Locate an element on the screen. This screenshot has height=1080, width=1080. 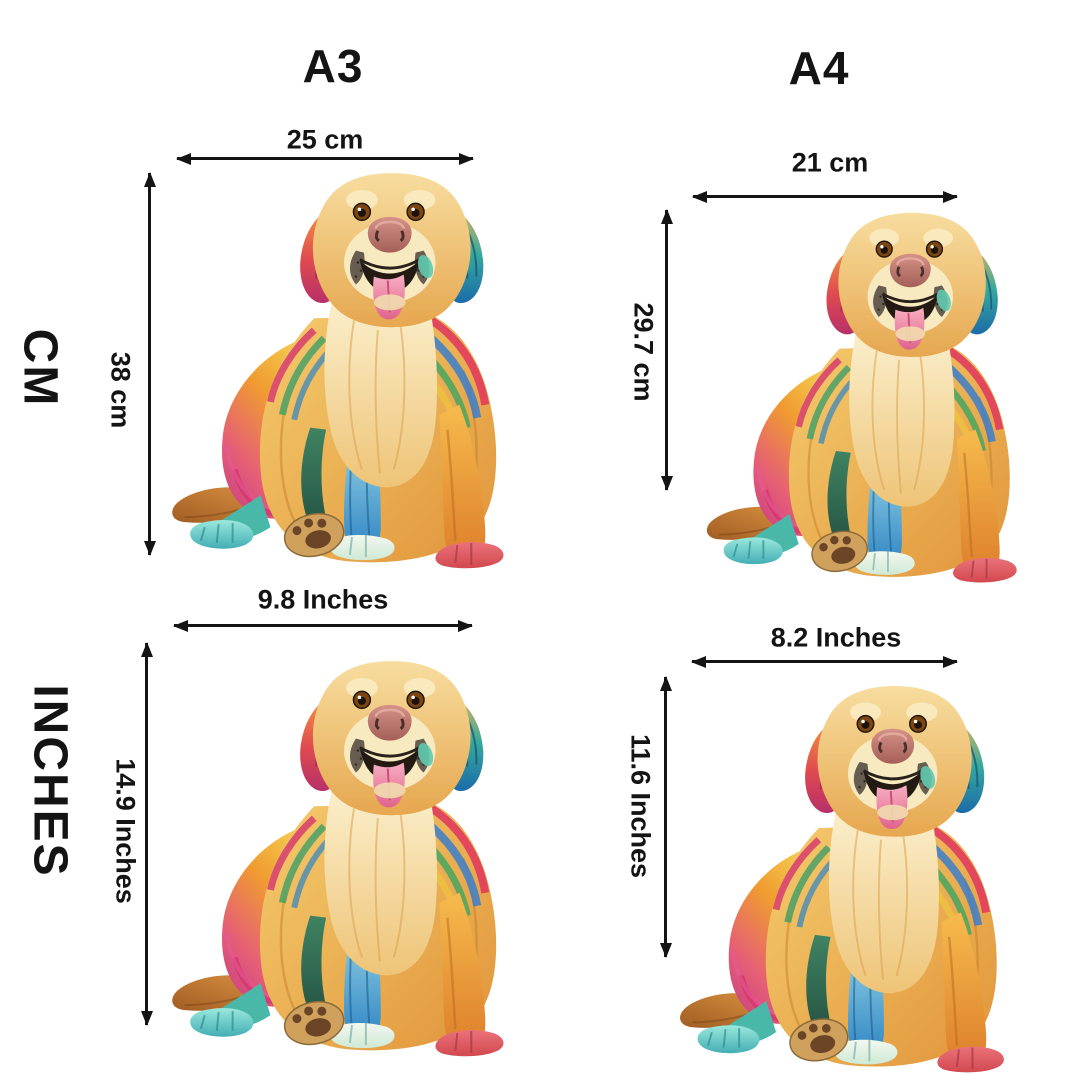
width-arrow-a4-inches is located at coordinates (824, 661).